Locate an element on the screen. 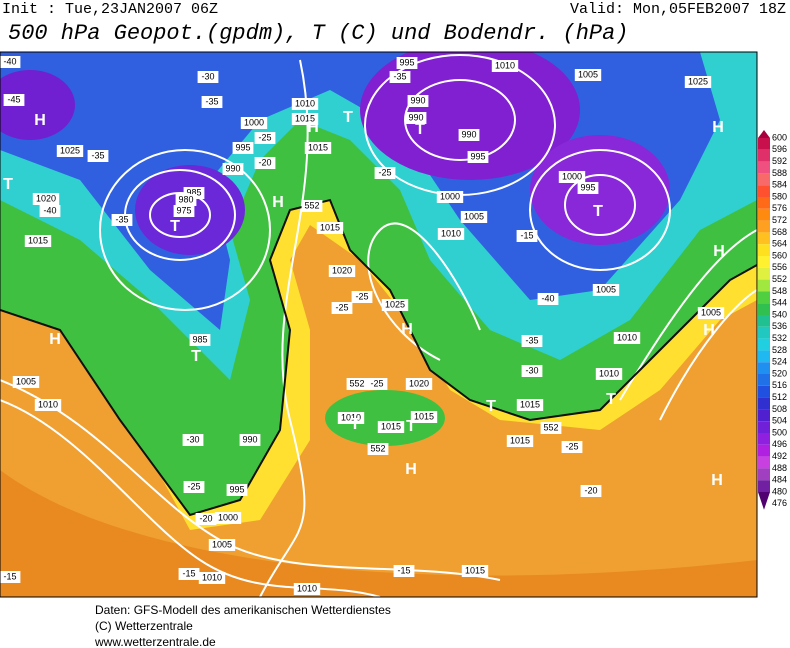 The height and width of the screenshot is (648, 790). valid-time: Valid: Mon,05FEB2007 18Z is located at coordinates (678, 9).